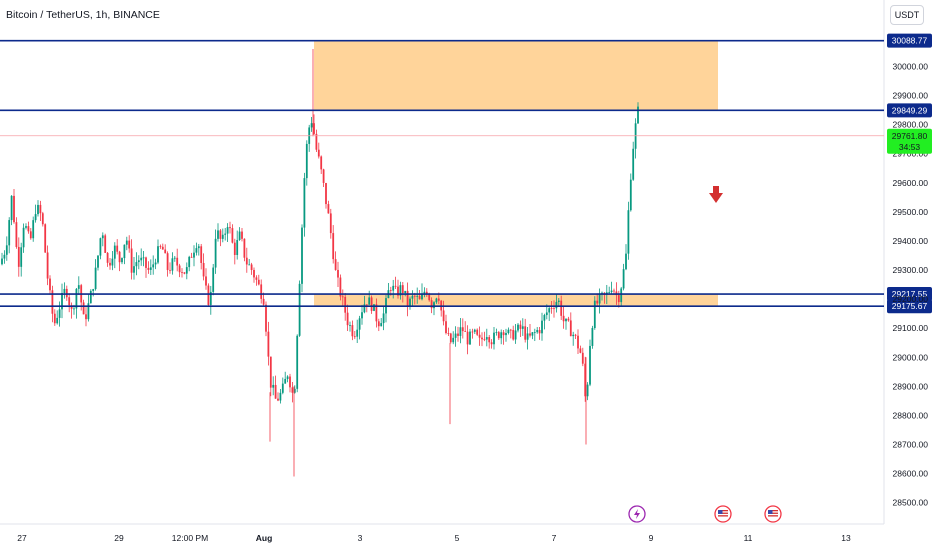 This screenshot has height=555, width=932. What do you see at coordinates (911, 445) in the screenshot?
I see `price-tick-label: 28700.00` at bounding box center [911, 445].